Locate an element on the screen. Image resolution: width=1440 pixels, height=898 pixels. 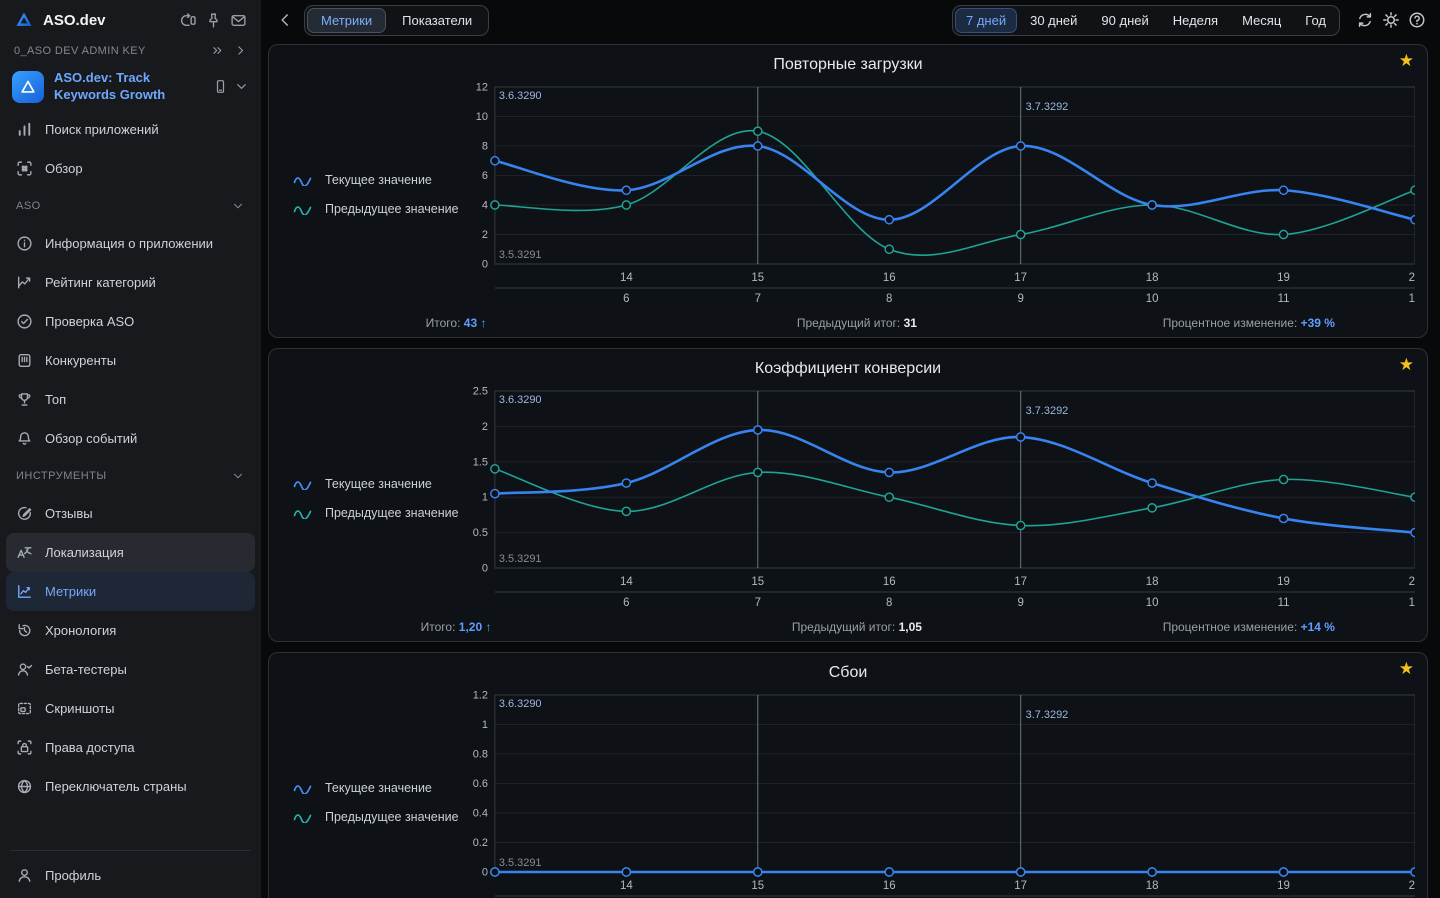
sidebar-item-top: Топ is located at coordinates (130, 399).